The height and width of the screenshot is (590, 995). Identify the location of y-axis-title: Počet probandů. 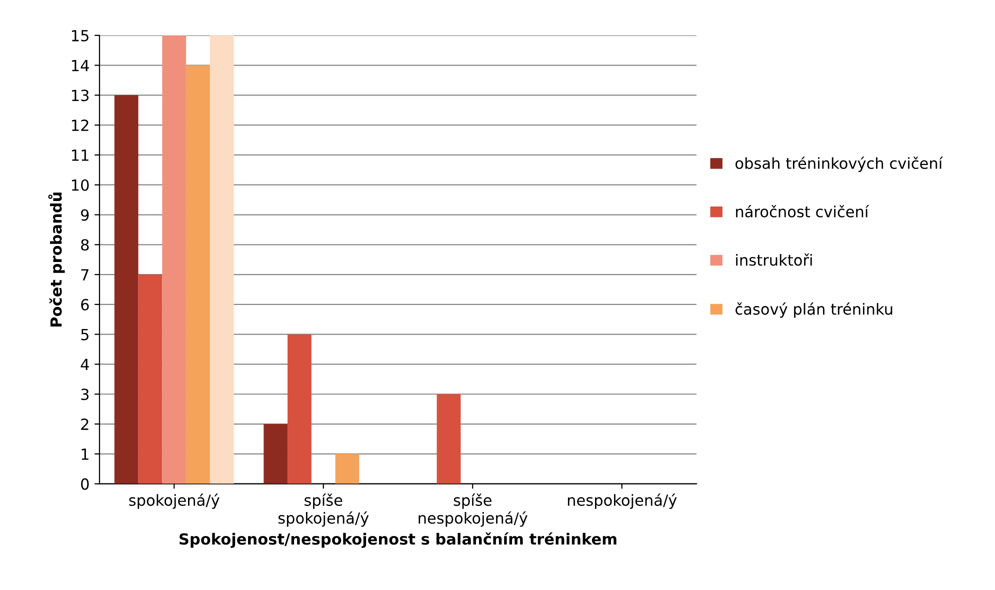
(56, 259).